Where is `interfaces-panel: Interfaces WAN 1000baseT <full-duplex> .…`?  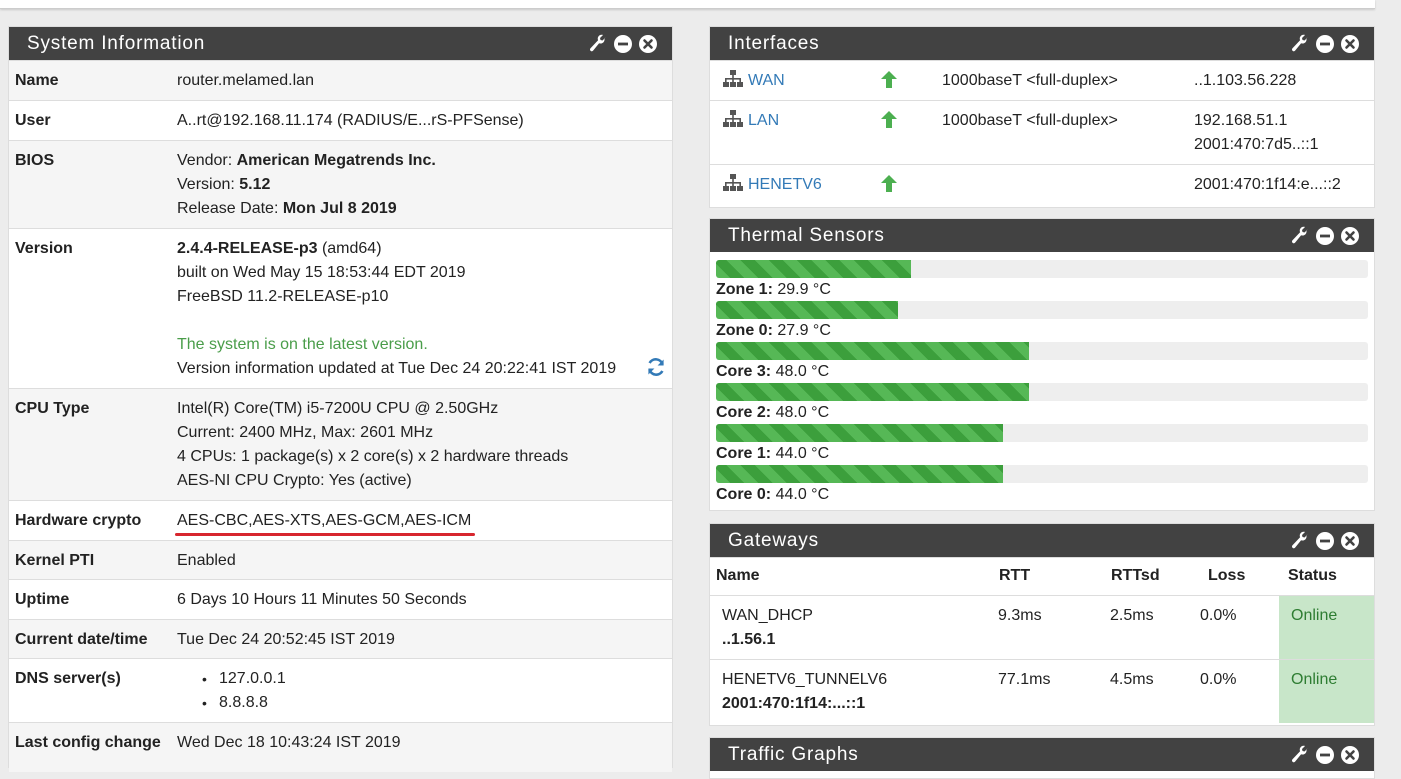
interfaces-panel: Interfaces WAN 1000baseT <full-duplex> .… is located at coordinates (1042, 117).